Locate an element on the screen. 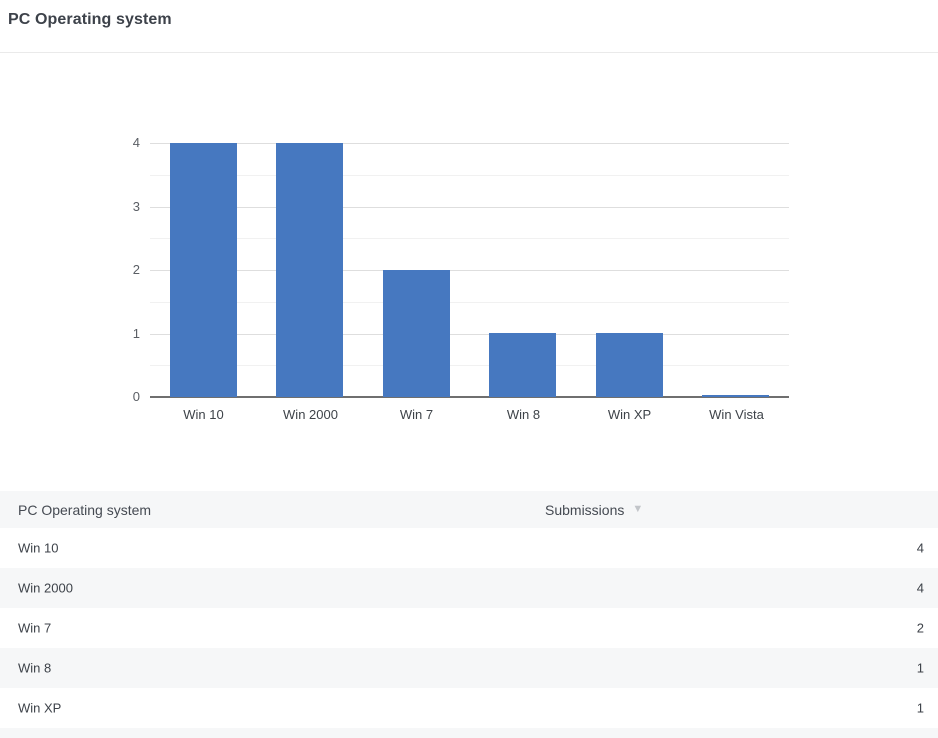  table-row: Win 10 4 is located at coordinates (469, 548).